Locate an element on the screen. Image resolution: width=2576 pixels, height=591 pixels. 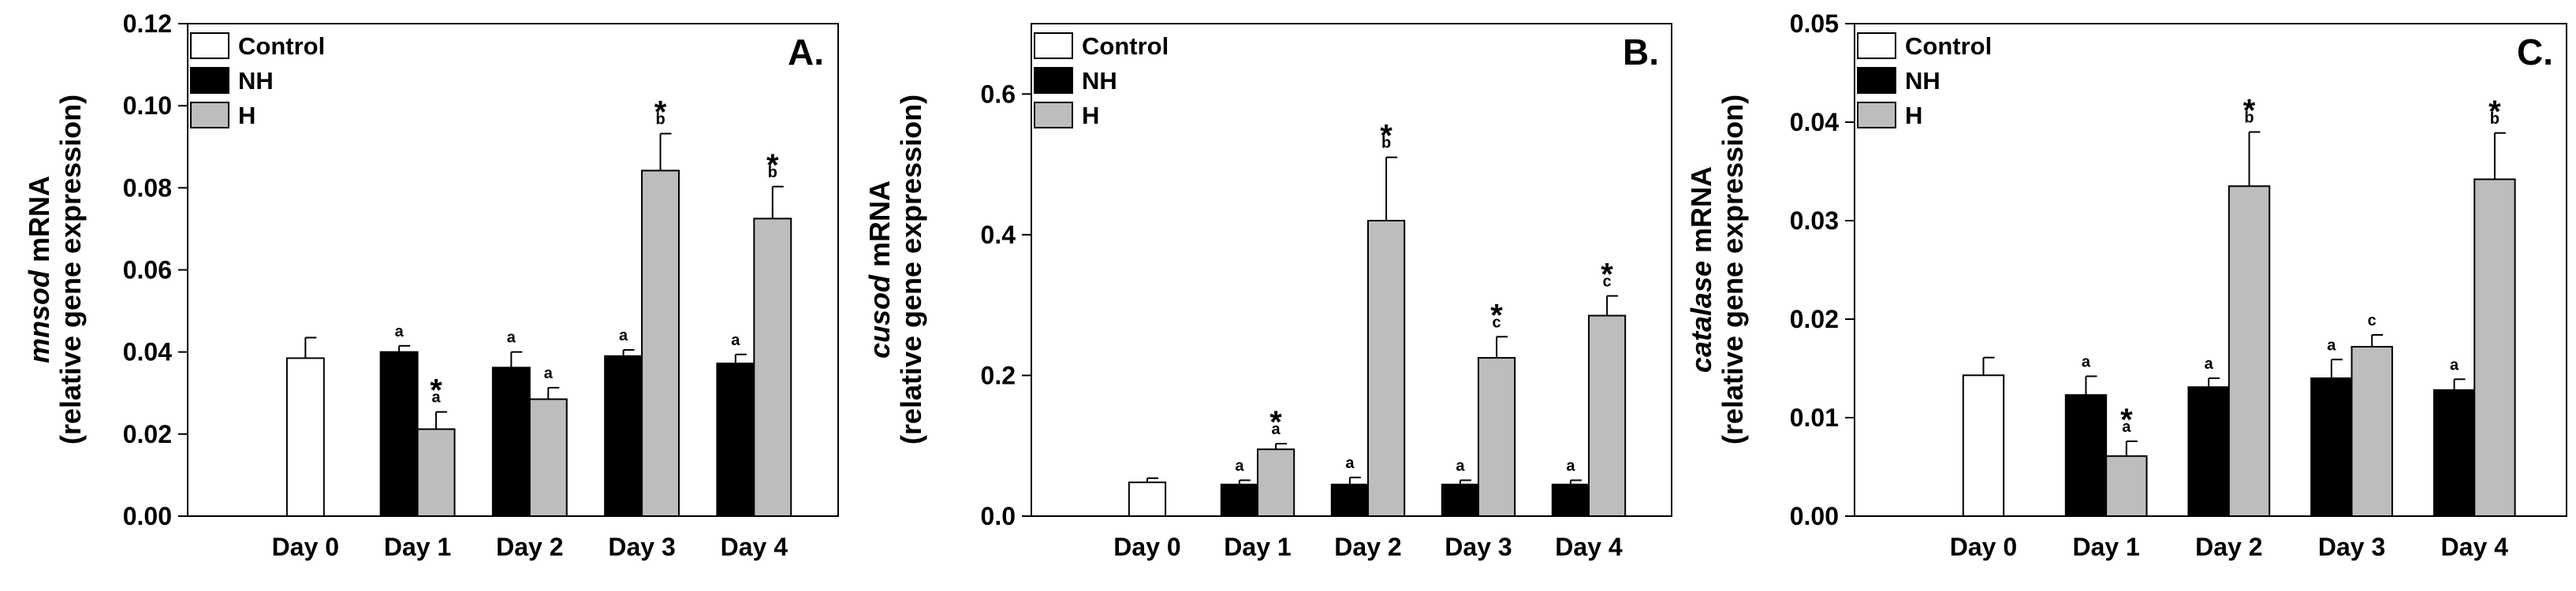
y-tick-label: 0.06 is located at coordinates (147, 270).